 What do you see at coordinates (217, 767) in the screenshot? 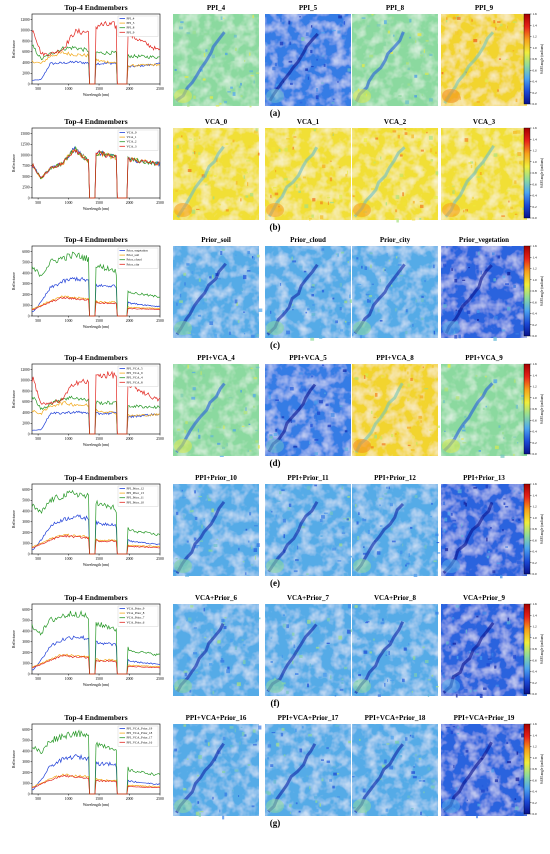
I see `map-PPI+VCA+Prior_16: PPI+VCA+Prior_16` at bounding box center [217, 767].